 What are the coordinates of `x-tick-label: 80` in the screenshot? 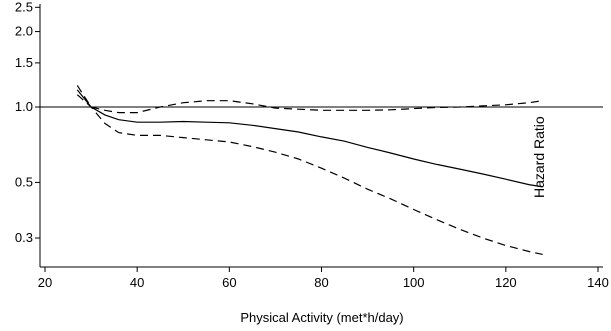 It's located at (321, 282).